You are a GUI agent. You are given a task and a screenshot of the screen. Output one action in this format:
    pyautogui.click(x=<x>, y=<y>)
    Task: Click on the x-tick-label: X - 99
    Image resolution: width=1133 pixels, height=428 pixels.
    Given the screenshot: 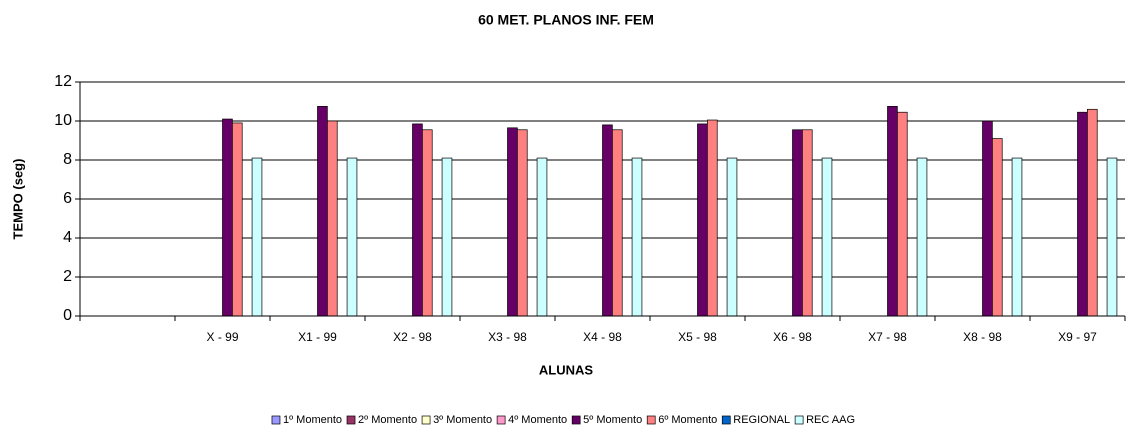 What is the action you would take?
    pyautogui.click(x=222, y=337)
    